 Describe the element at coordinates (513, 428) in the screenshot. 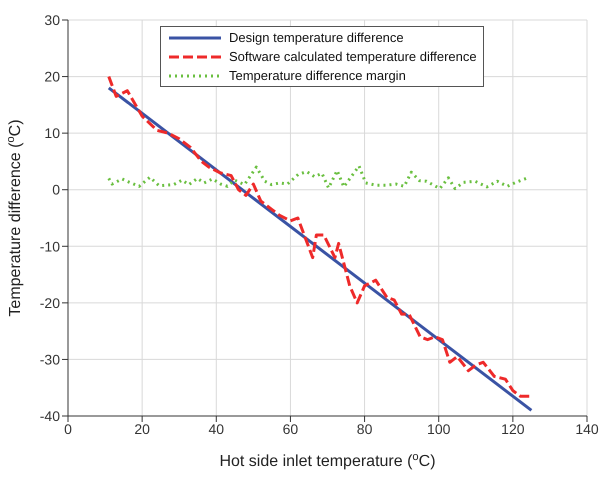

I see `x-tick-label: 120` at that location.